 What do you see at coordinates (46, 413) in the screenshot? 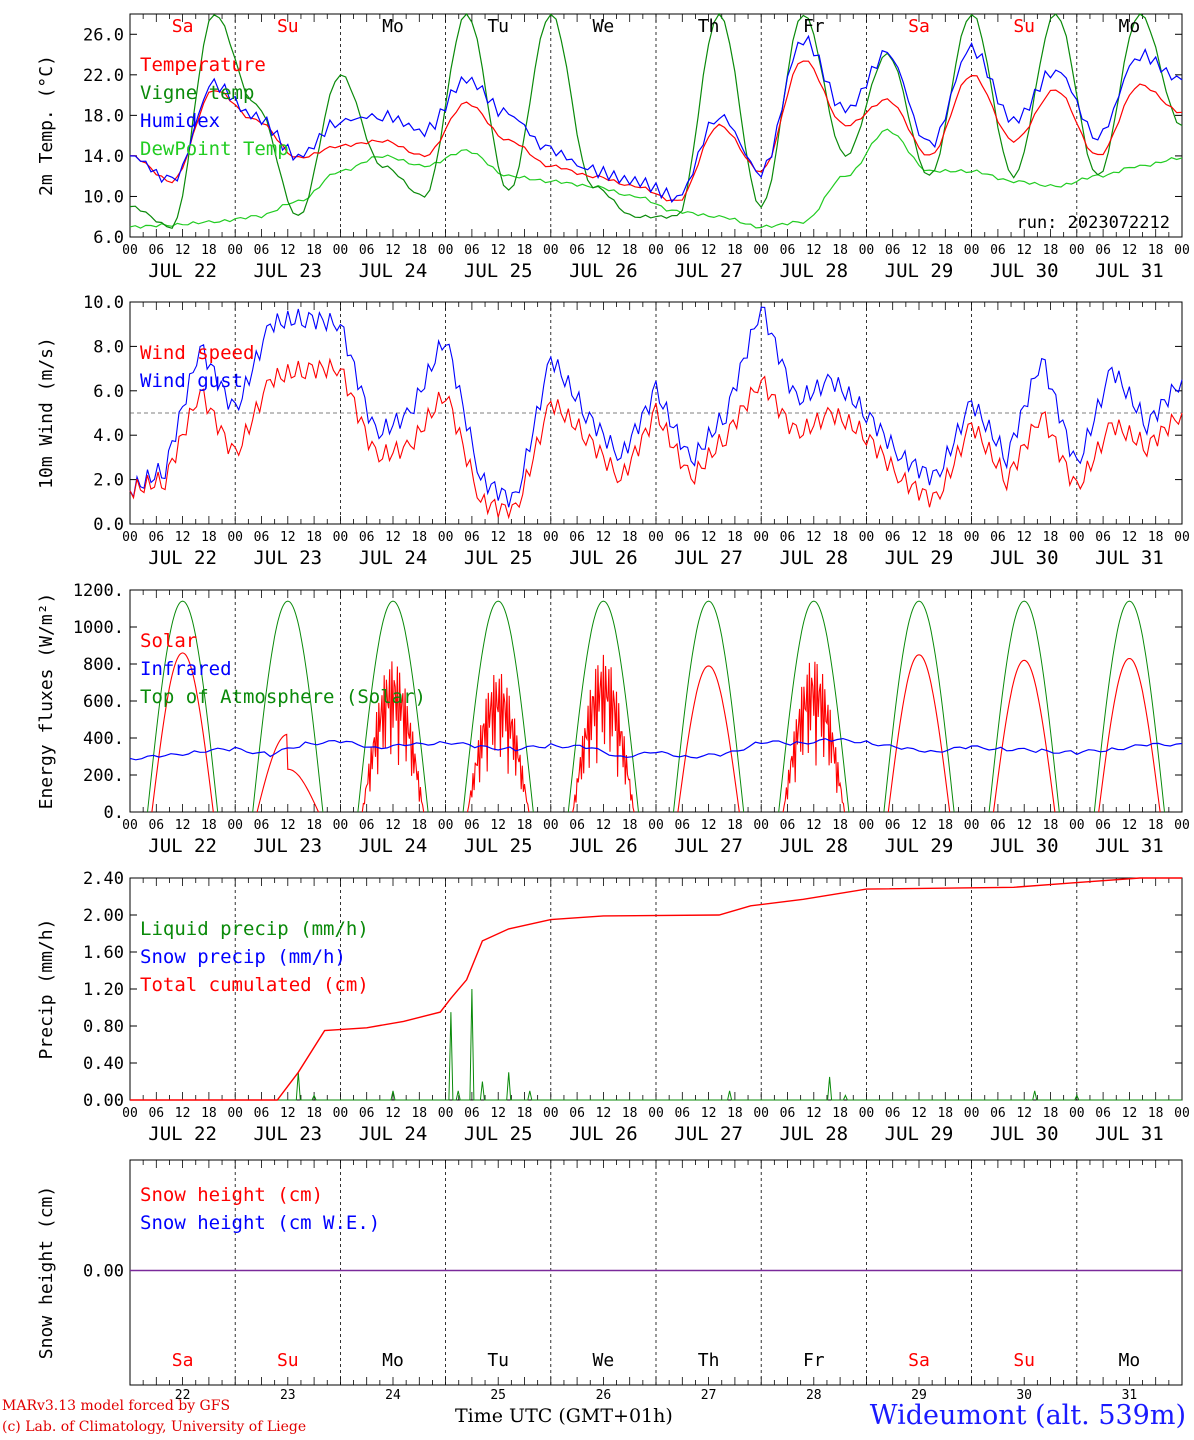
I see `y-axis-label: 10m Wind (m/s)` at bounding box center [46, 413].